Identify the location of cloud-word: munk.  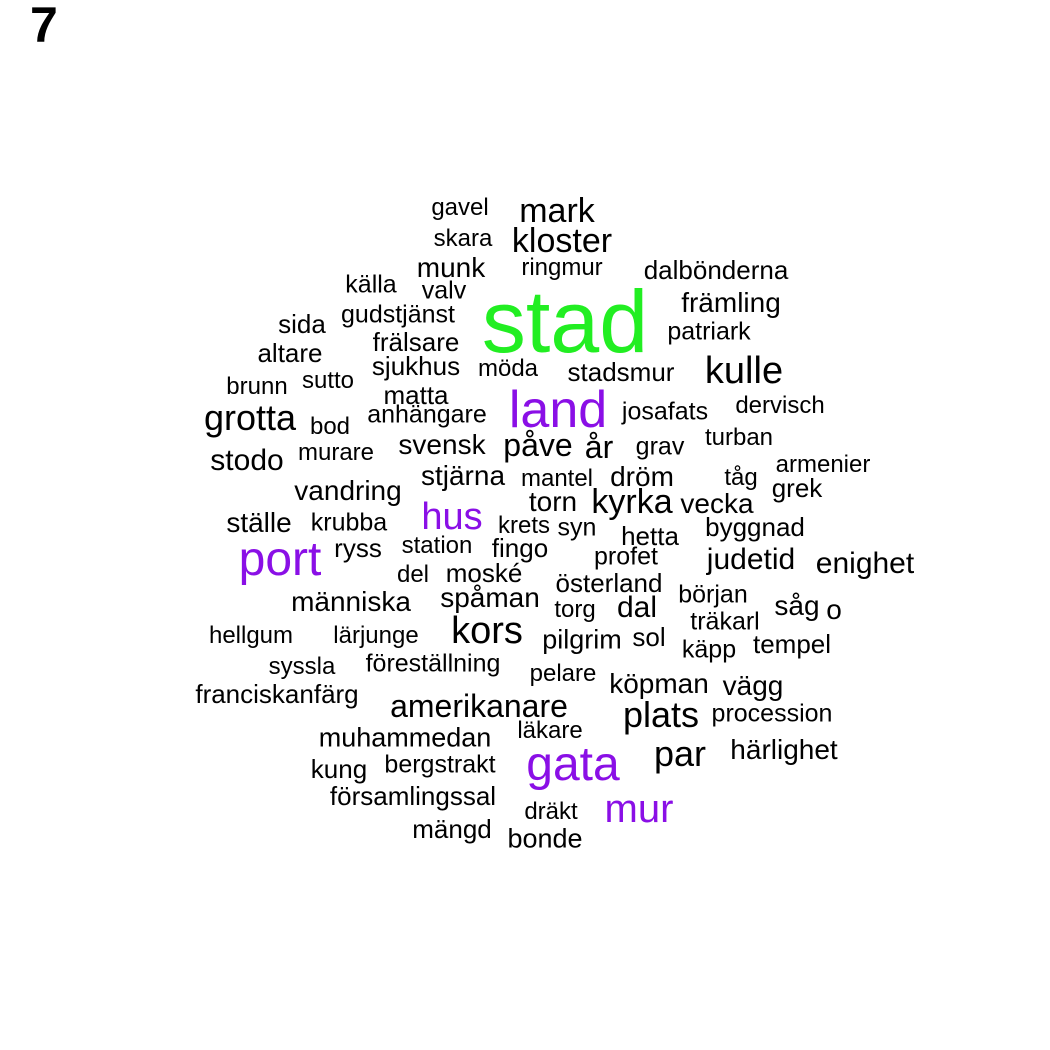
(451, 267).